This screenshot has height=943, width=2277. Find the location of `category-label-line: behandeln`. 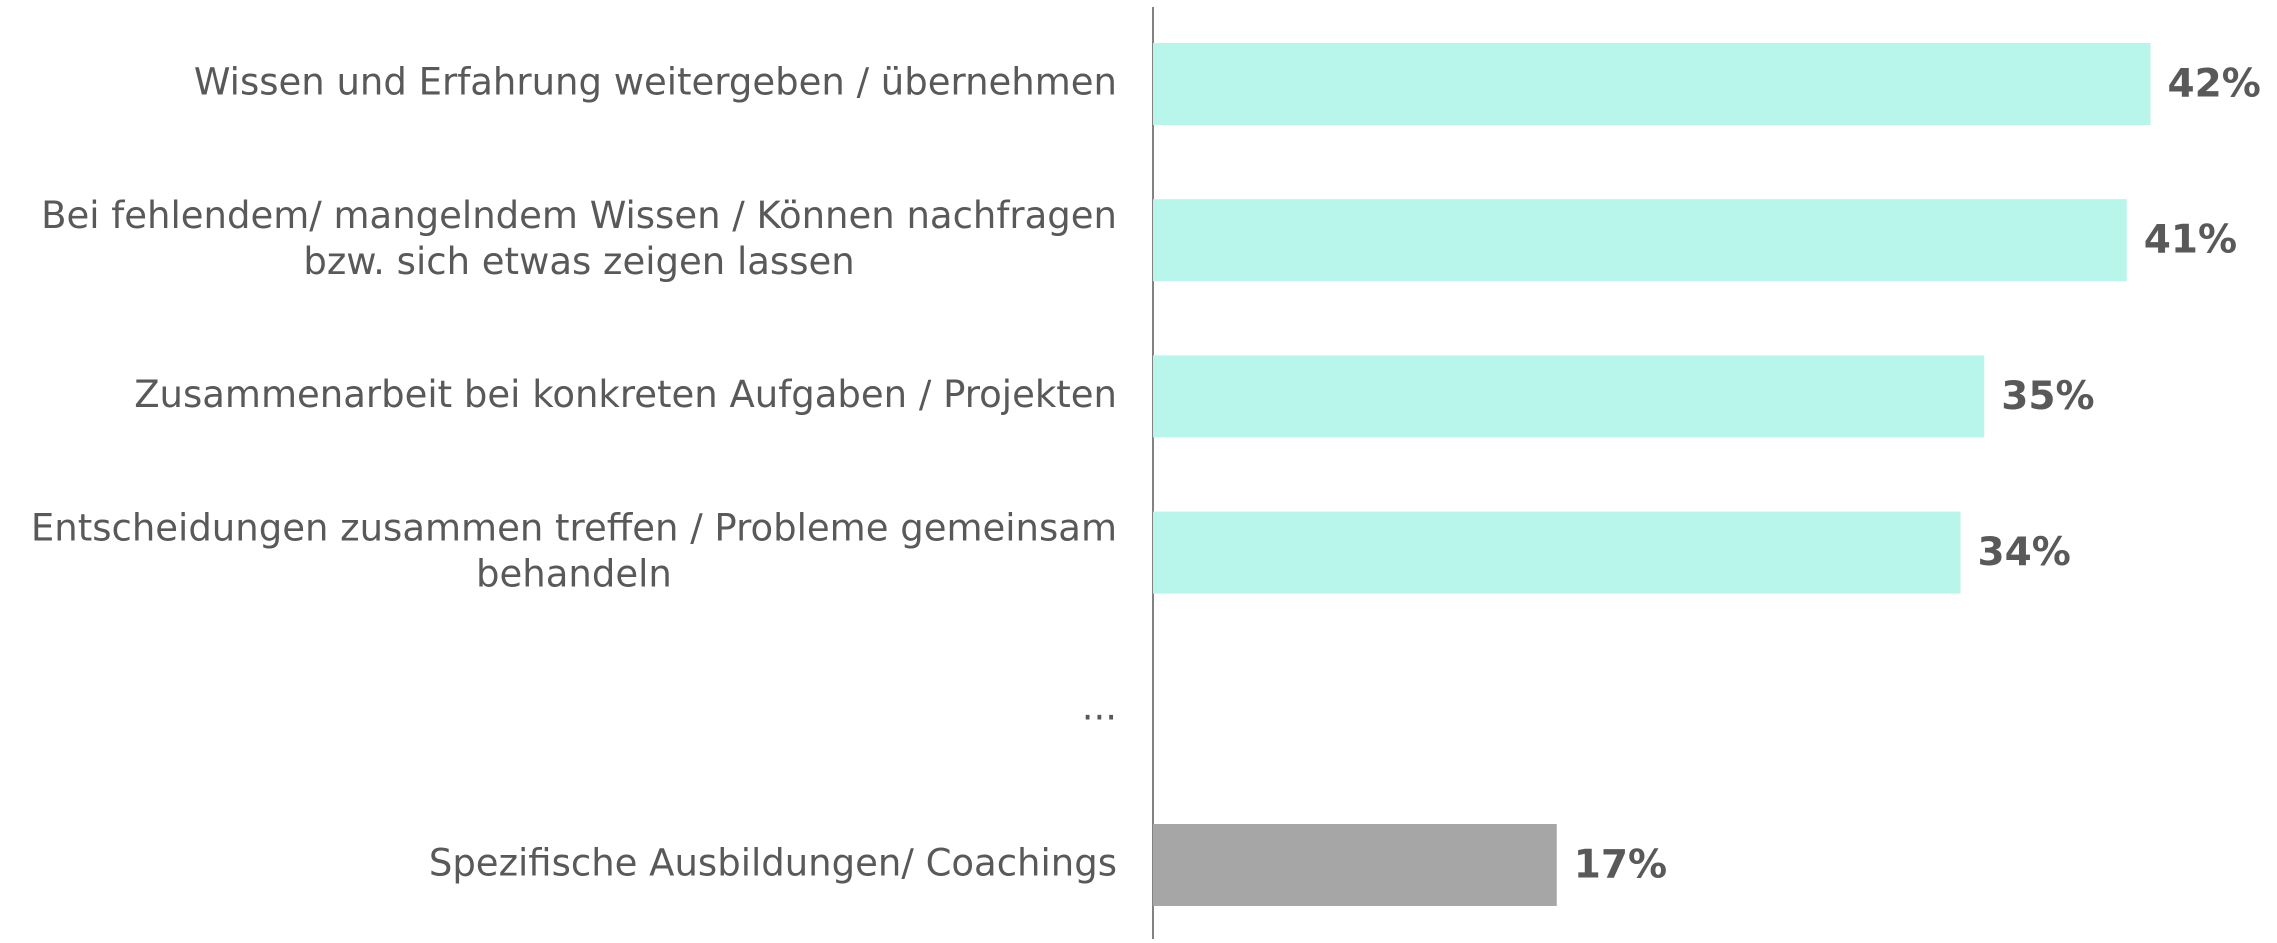

category-label-line: behandeln is located at coordinates (574, 573).